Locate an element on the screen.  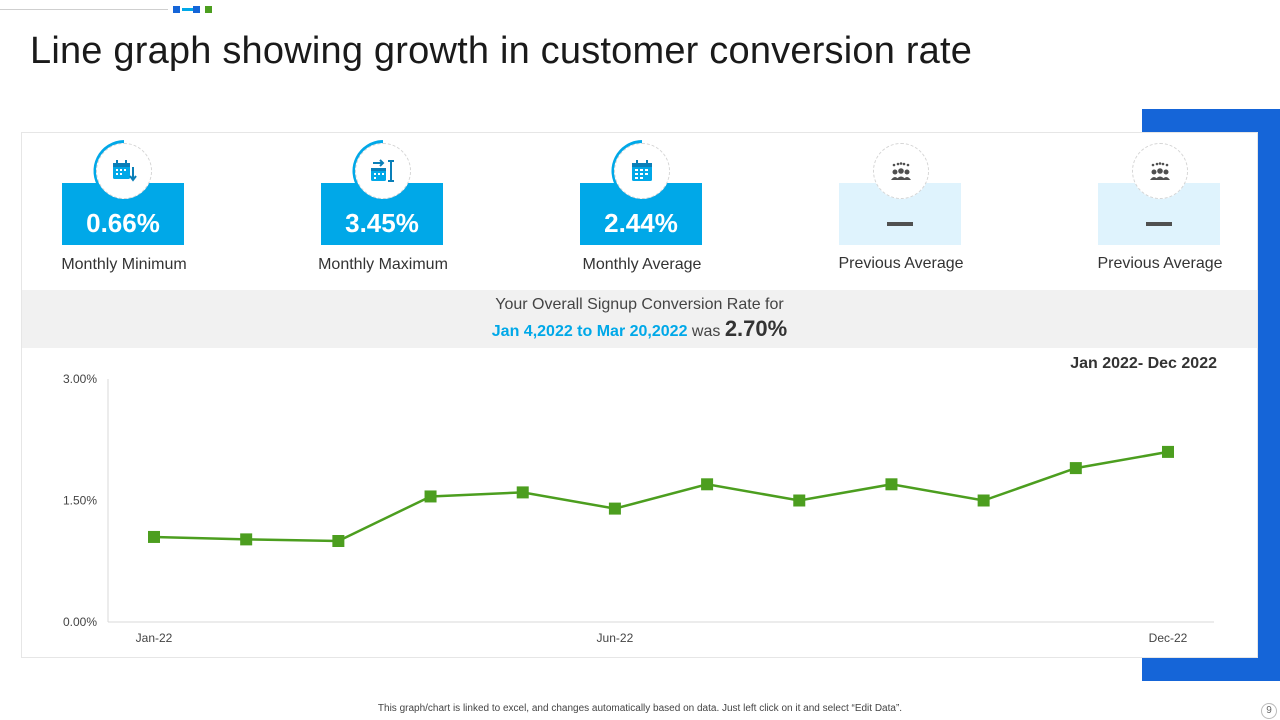
kpi-label: Monthly Average is located at coordinates (642, 264).